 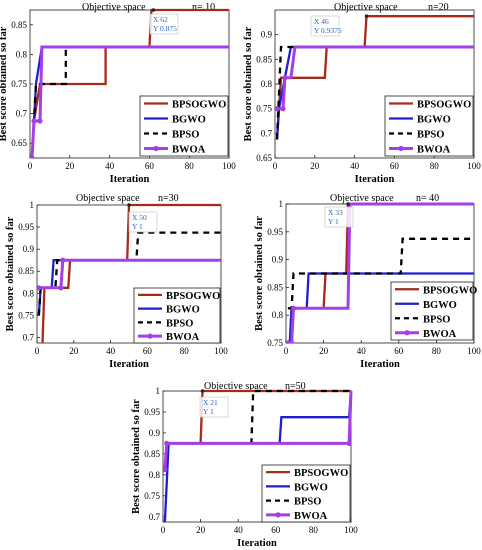 What do you see at coordinates (210, 402) in the screenshot?
I see `datatip-x-label: X 21` at bounding box center [210, 402].